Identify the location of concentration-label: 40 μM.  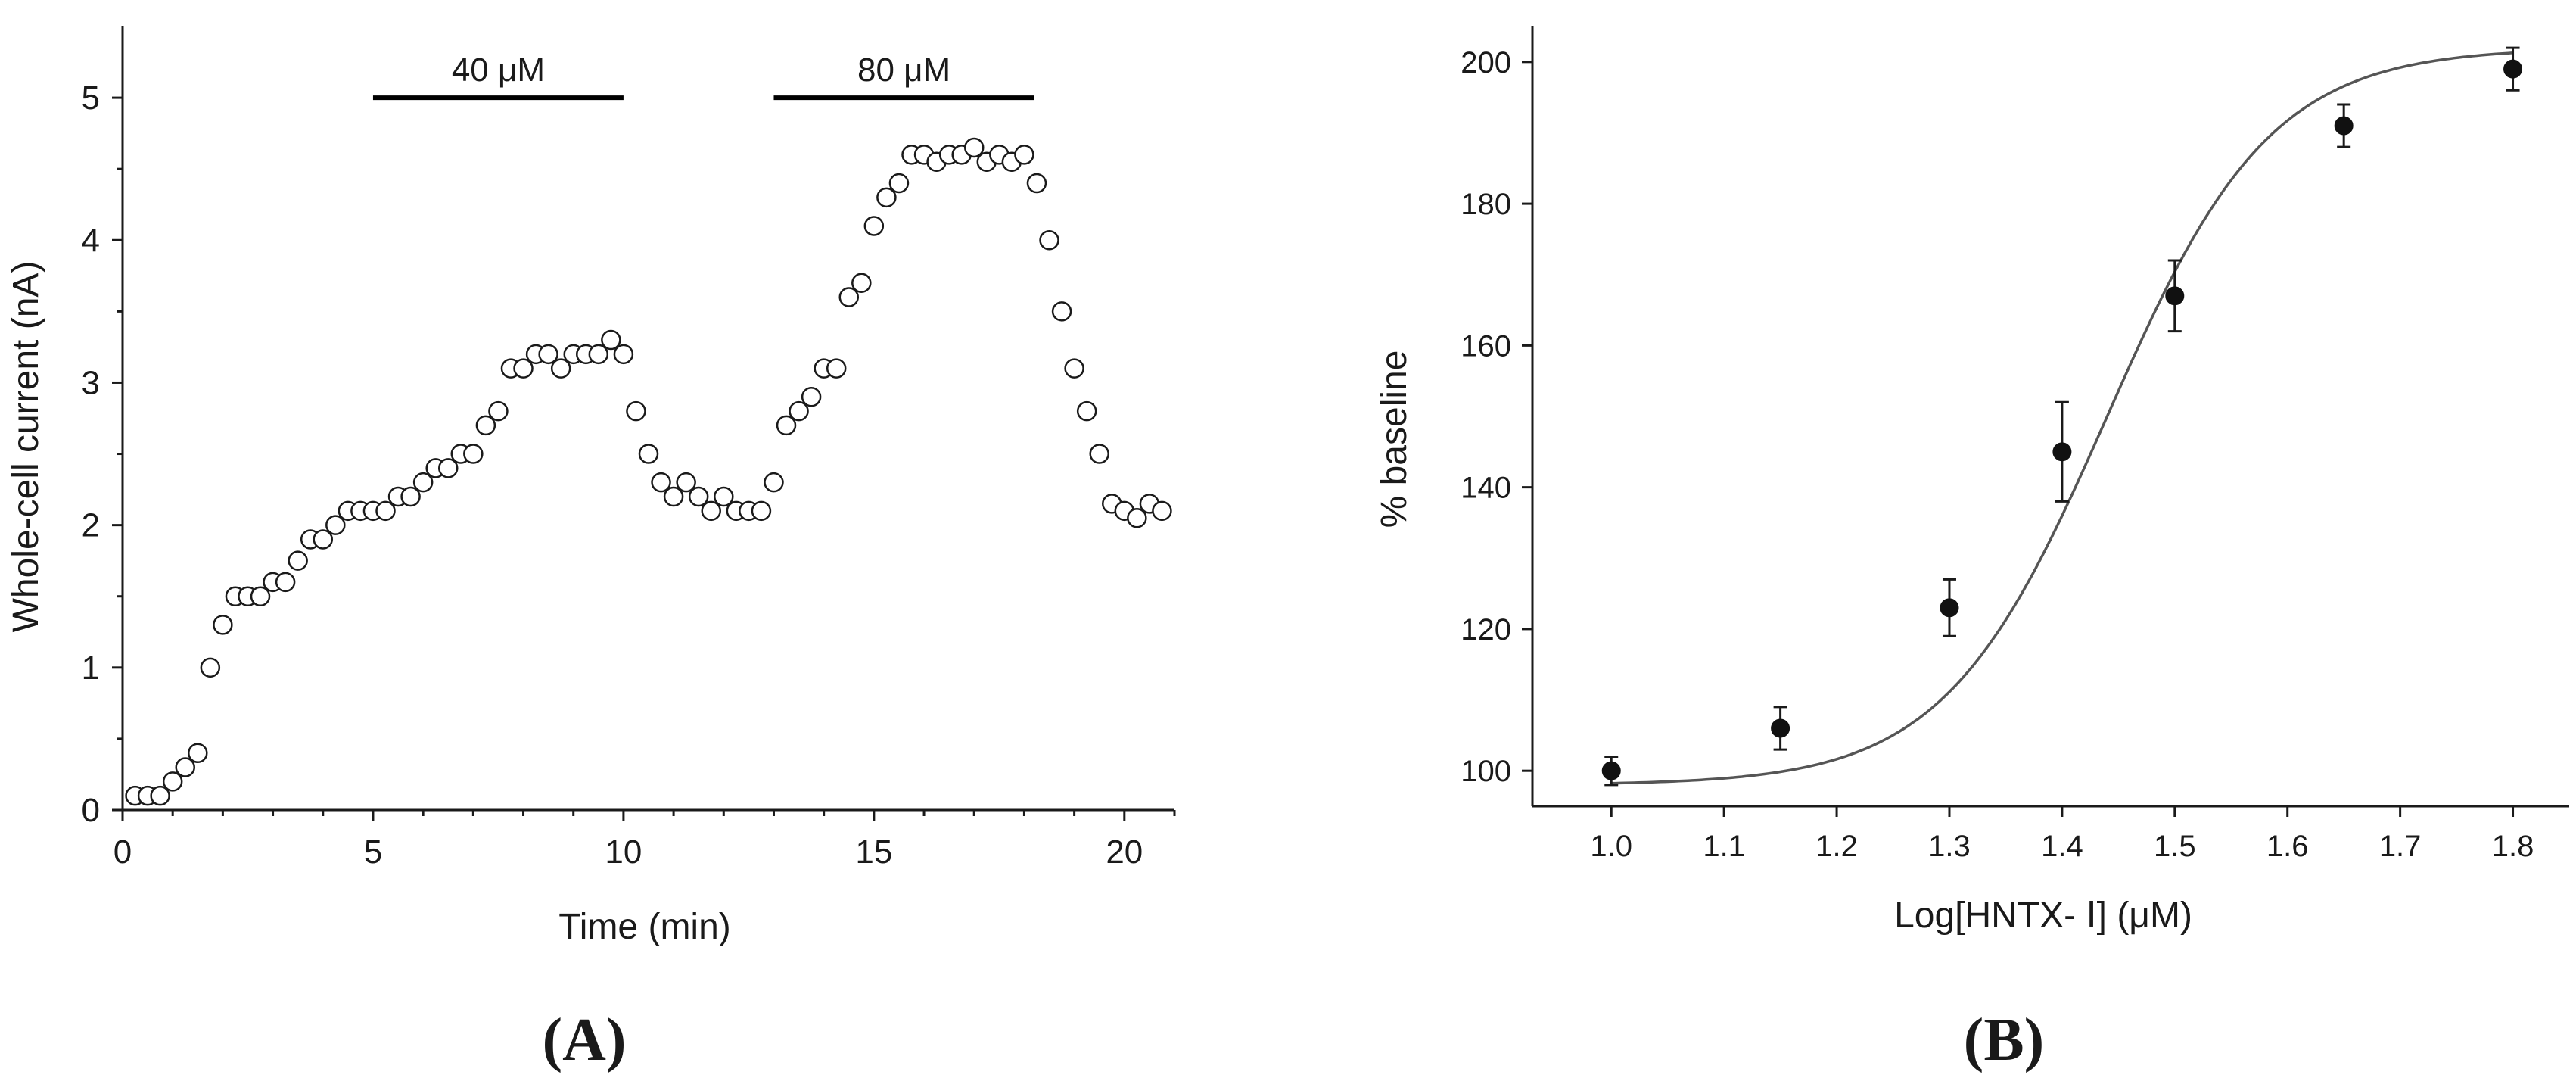
(499, 70).